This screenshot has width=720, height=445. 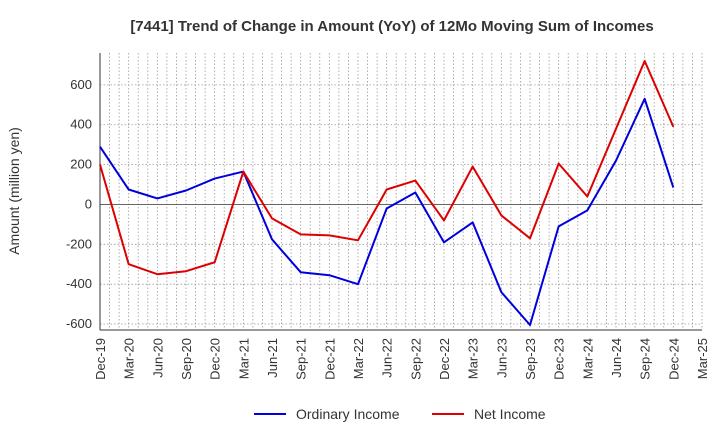 What do you see at coordinates (559, 359) in the screenshot?
I see `x-tick-label: Dec-23` at bounding box center [559, 359].